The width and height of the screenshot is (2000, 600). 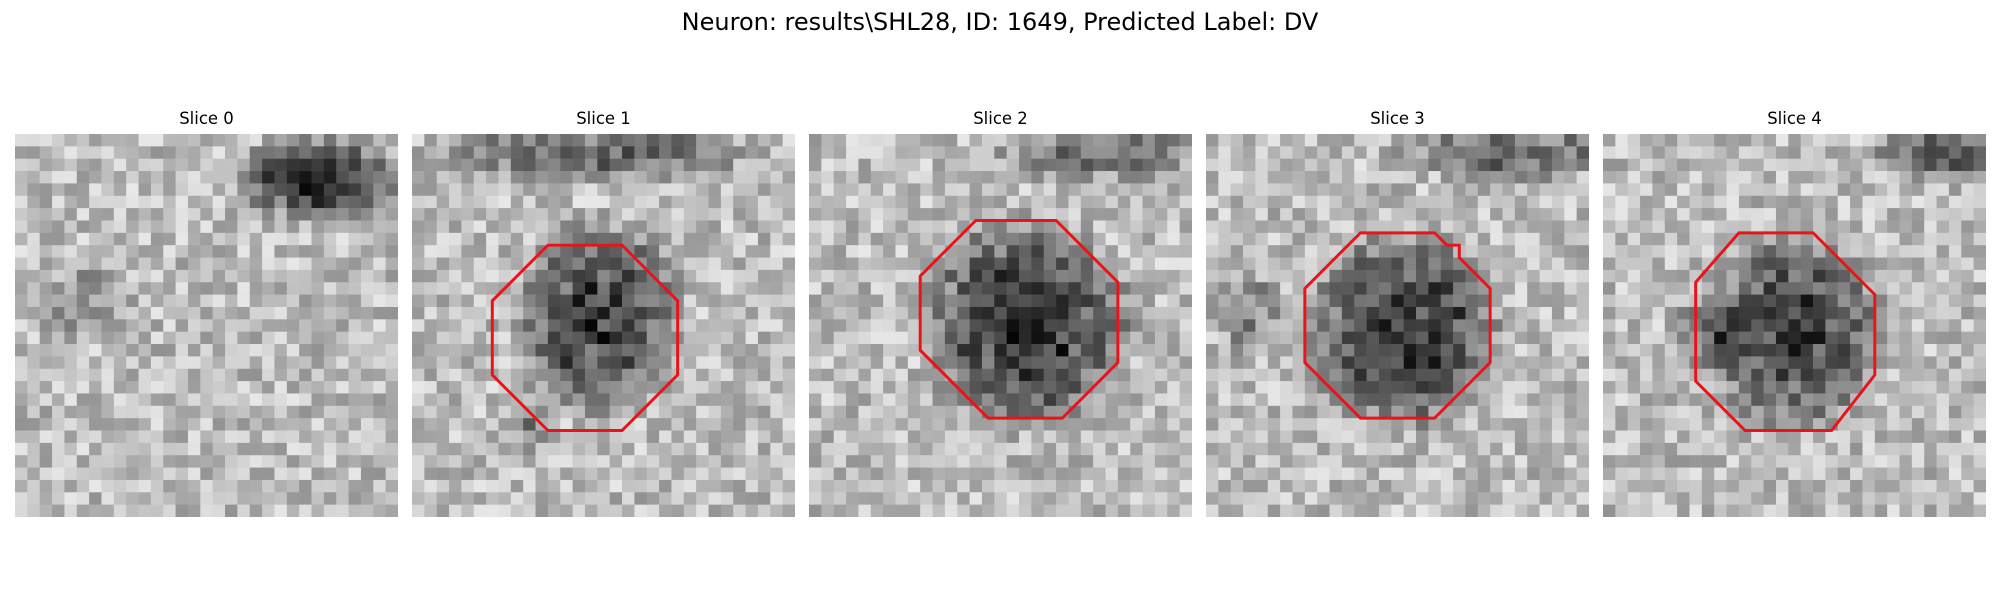 I want to click on slice-title-0: Slice 0, so click(x=206, y=118).